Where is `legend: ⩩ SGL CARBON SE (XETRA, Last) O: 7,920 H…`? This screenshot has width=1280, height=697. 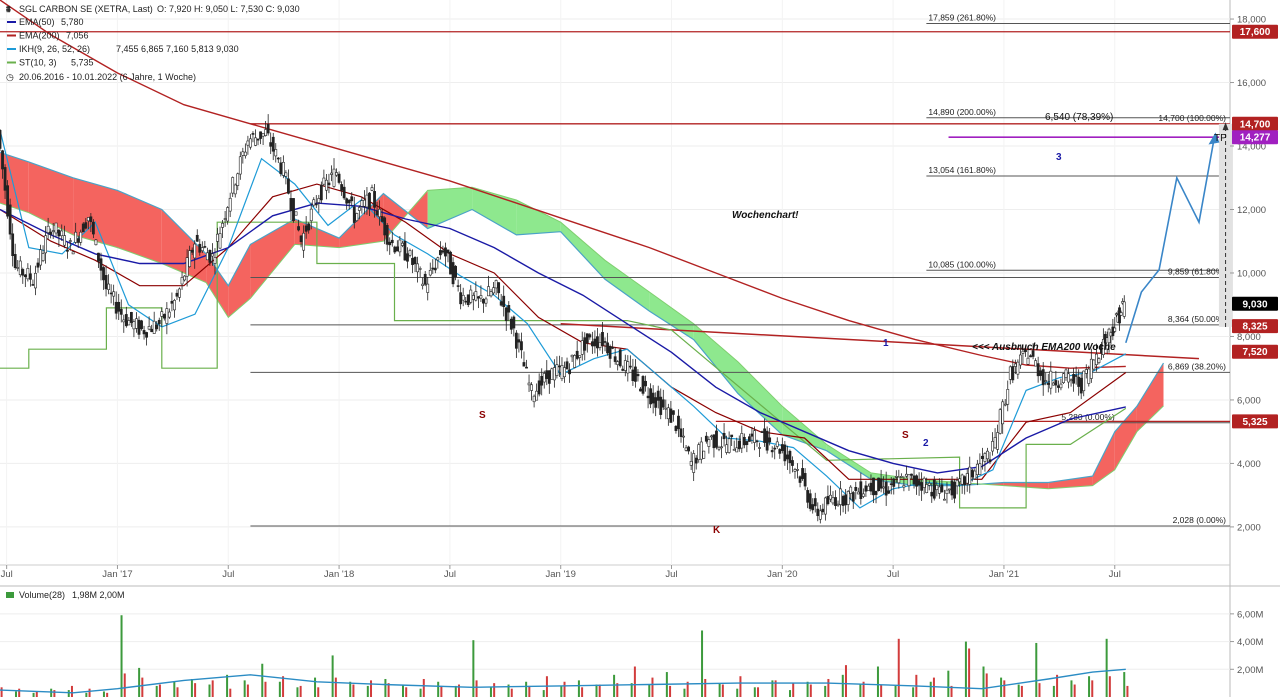 legend: ⩩ SGL CARBON SE (XETRA, Last) O: 7,920 H… is located at coordinates (153, 43).